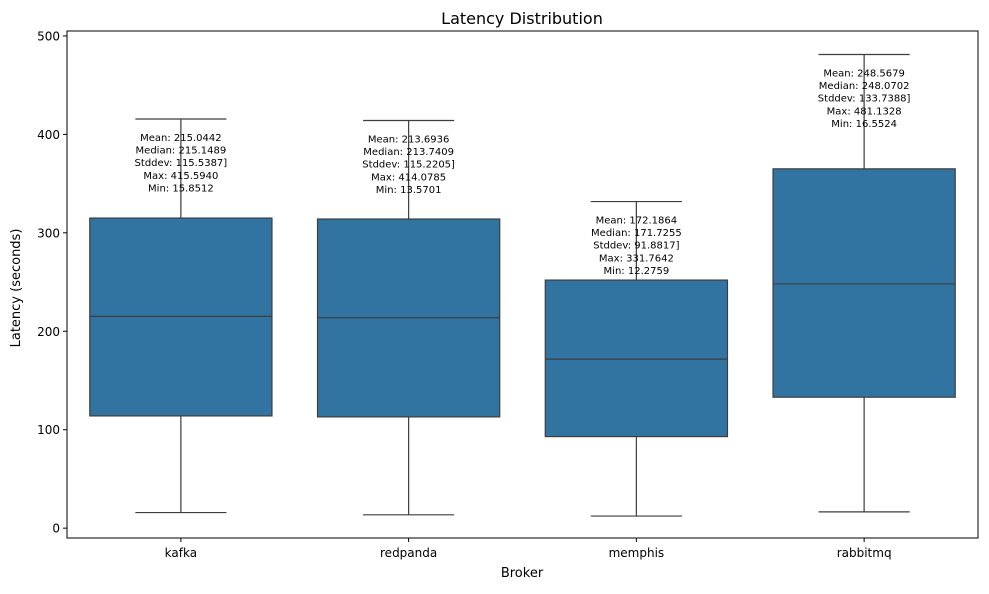 The width and height of the screenshot is (989, 594). I want to click on stats-annotation-line: Mean: 213.6936, so click(409, 140).